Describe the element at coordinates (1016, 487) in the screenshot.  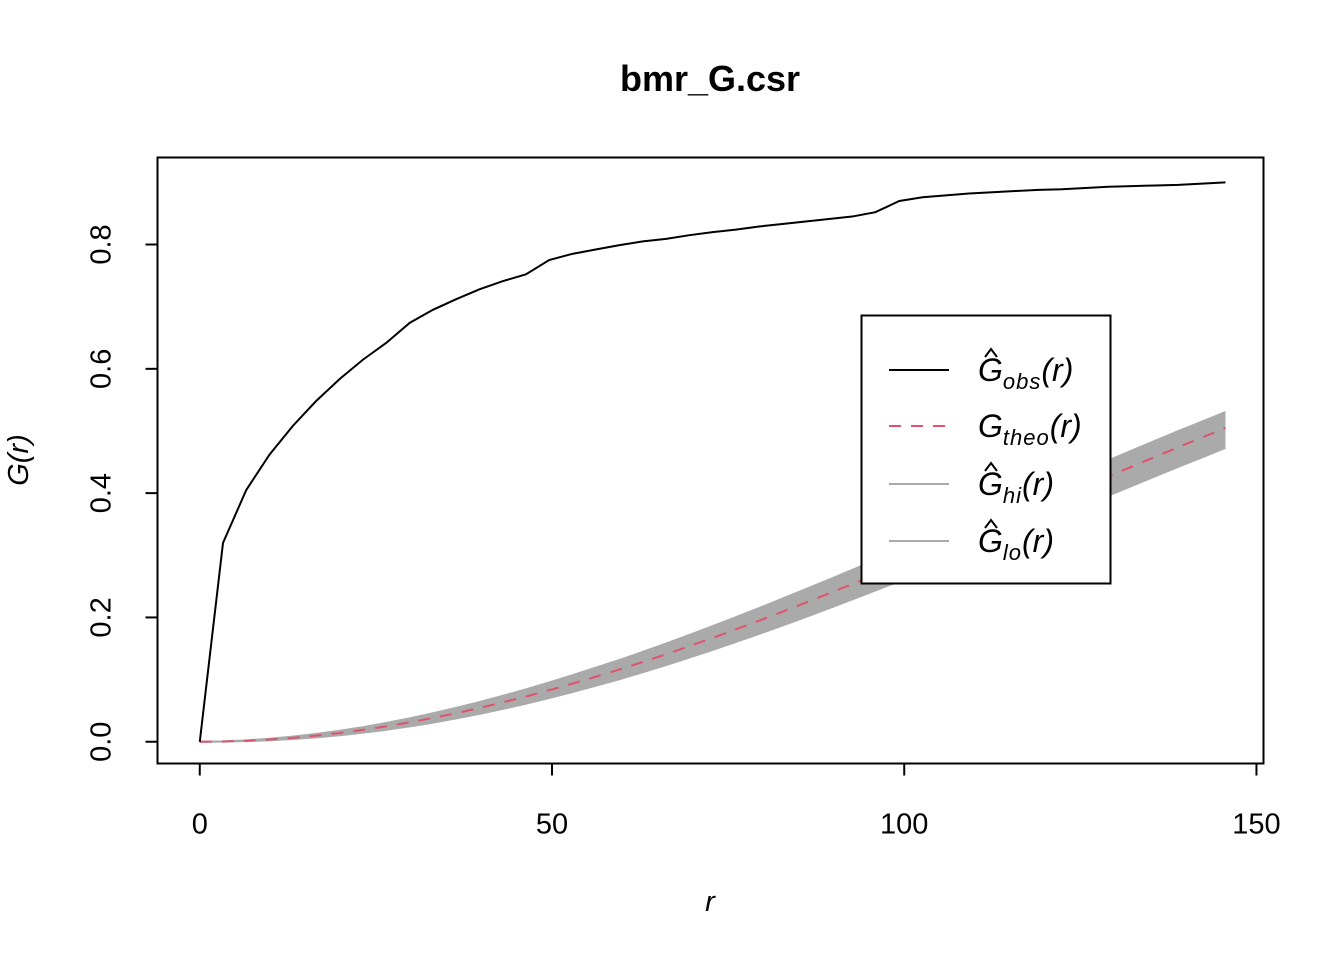
I see `legend-label: Ghi(r)` at that location.